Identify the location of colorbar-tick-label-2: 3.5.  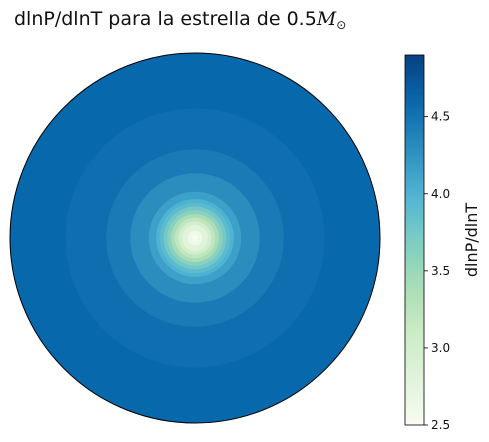
(440, 271).